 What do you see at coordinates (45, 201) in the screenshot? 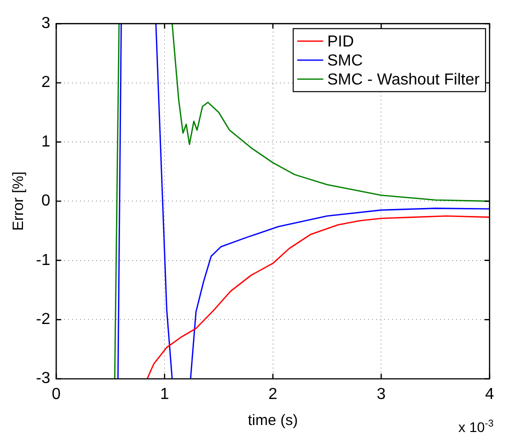
I see `y-tick-label: 0` at bounding box center [45, 201].